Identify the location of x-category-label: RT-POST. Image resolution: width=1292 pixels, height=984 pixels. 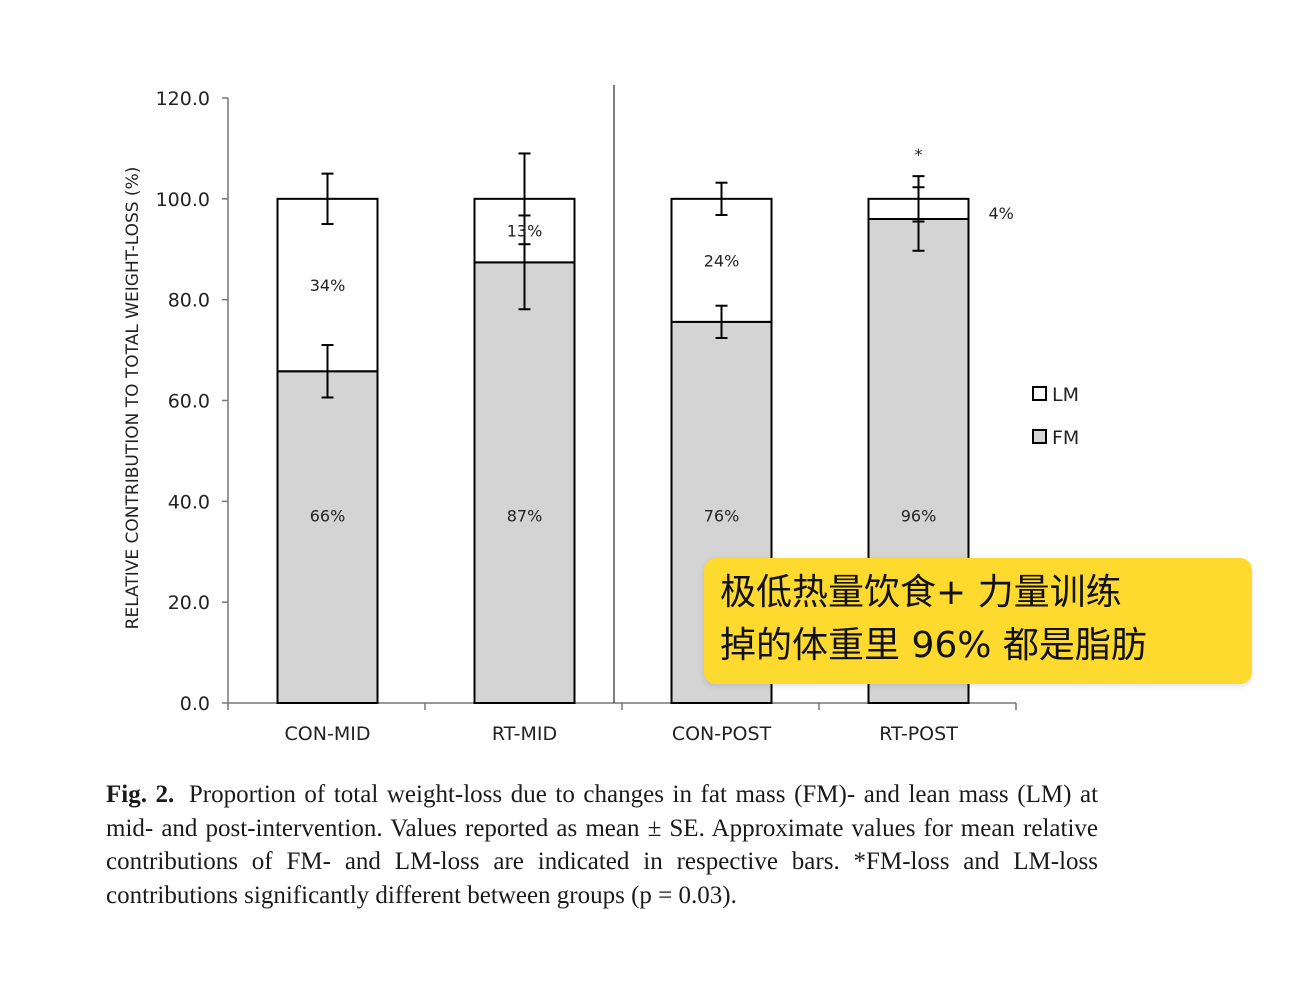
(918, 734).